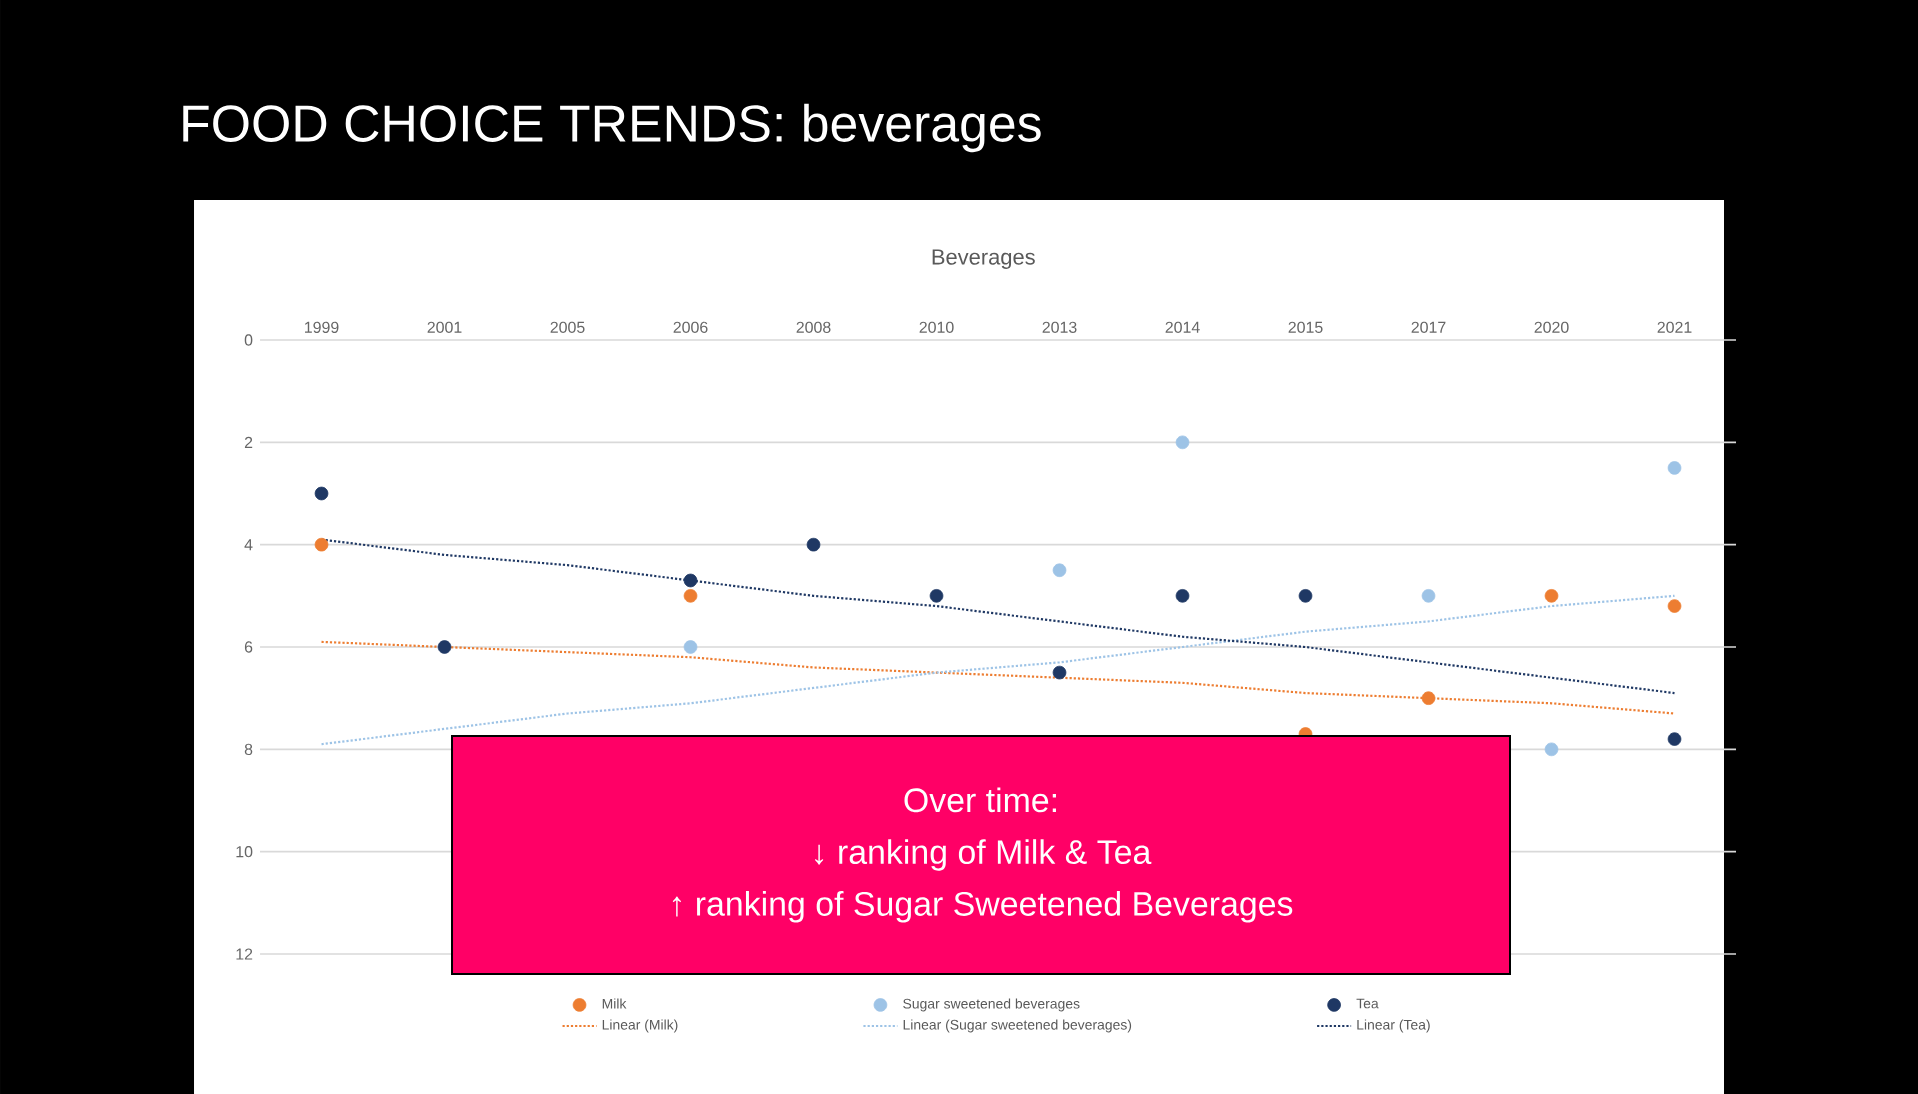 The width and height of the screenshot is (1918, 1094). What do you see at coordinates (980, 800) in the screenshot?
I see `annotation: Over time:` at bounding box center [980, 800].